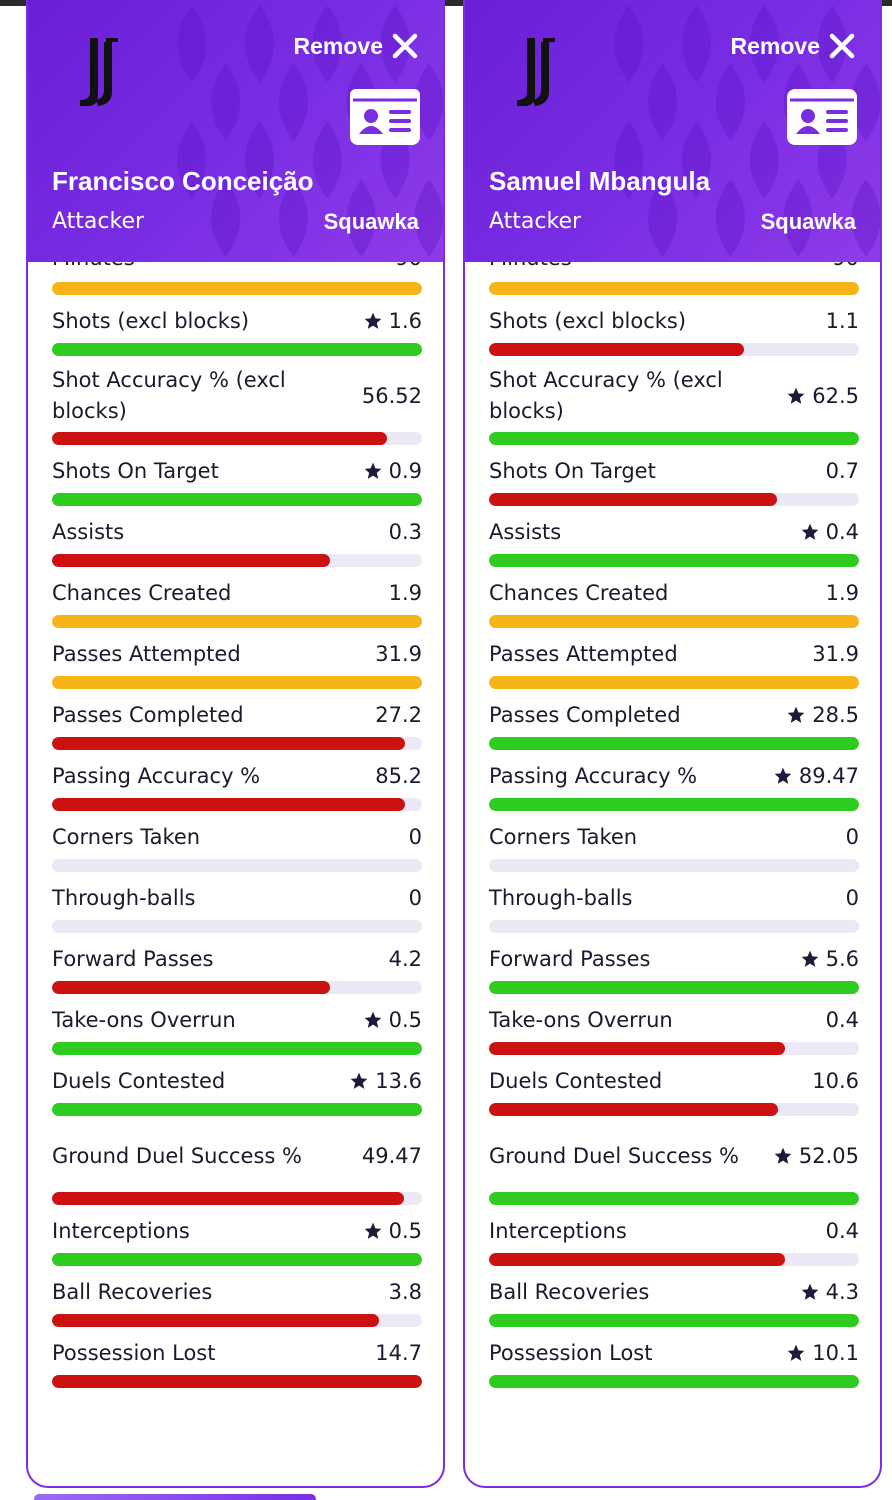 This screenshot has height=1500, width=892. I want to click on stat-value: 14.7, so click(398, 1353).